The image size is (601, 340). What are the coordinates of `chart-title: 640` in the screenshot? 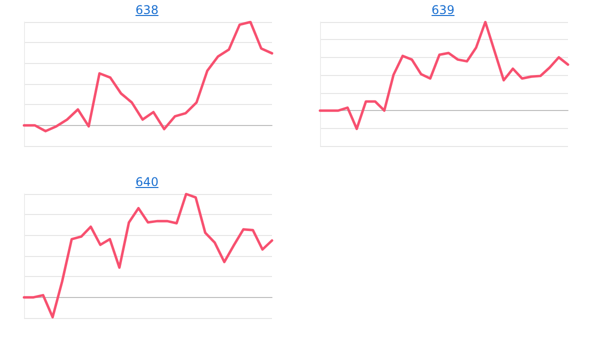 It's located at (147, 182).